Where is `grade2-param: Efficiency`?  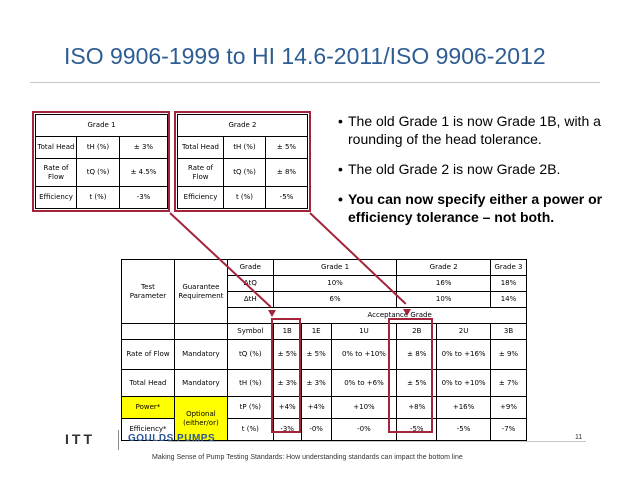
grade2-param: Efficiency is located at coordinates (200, 197).